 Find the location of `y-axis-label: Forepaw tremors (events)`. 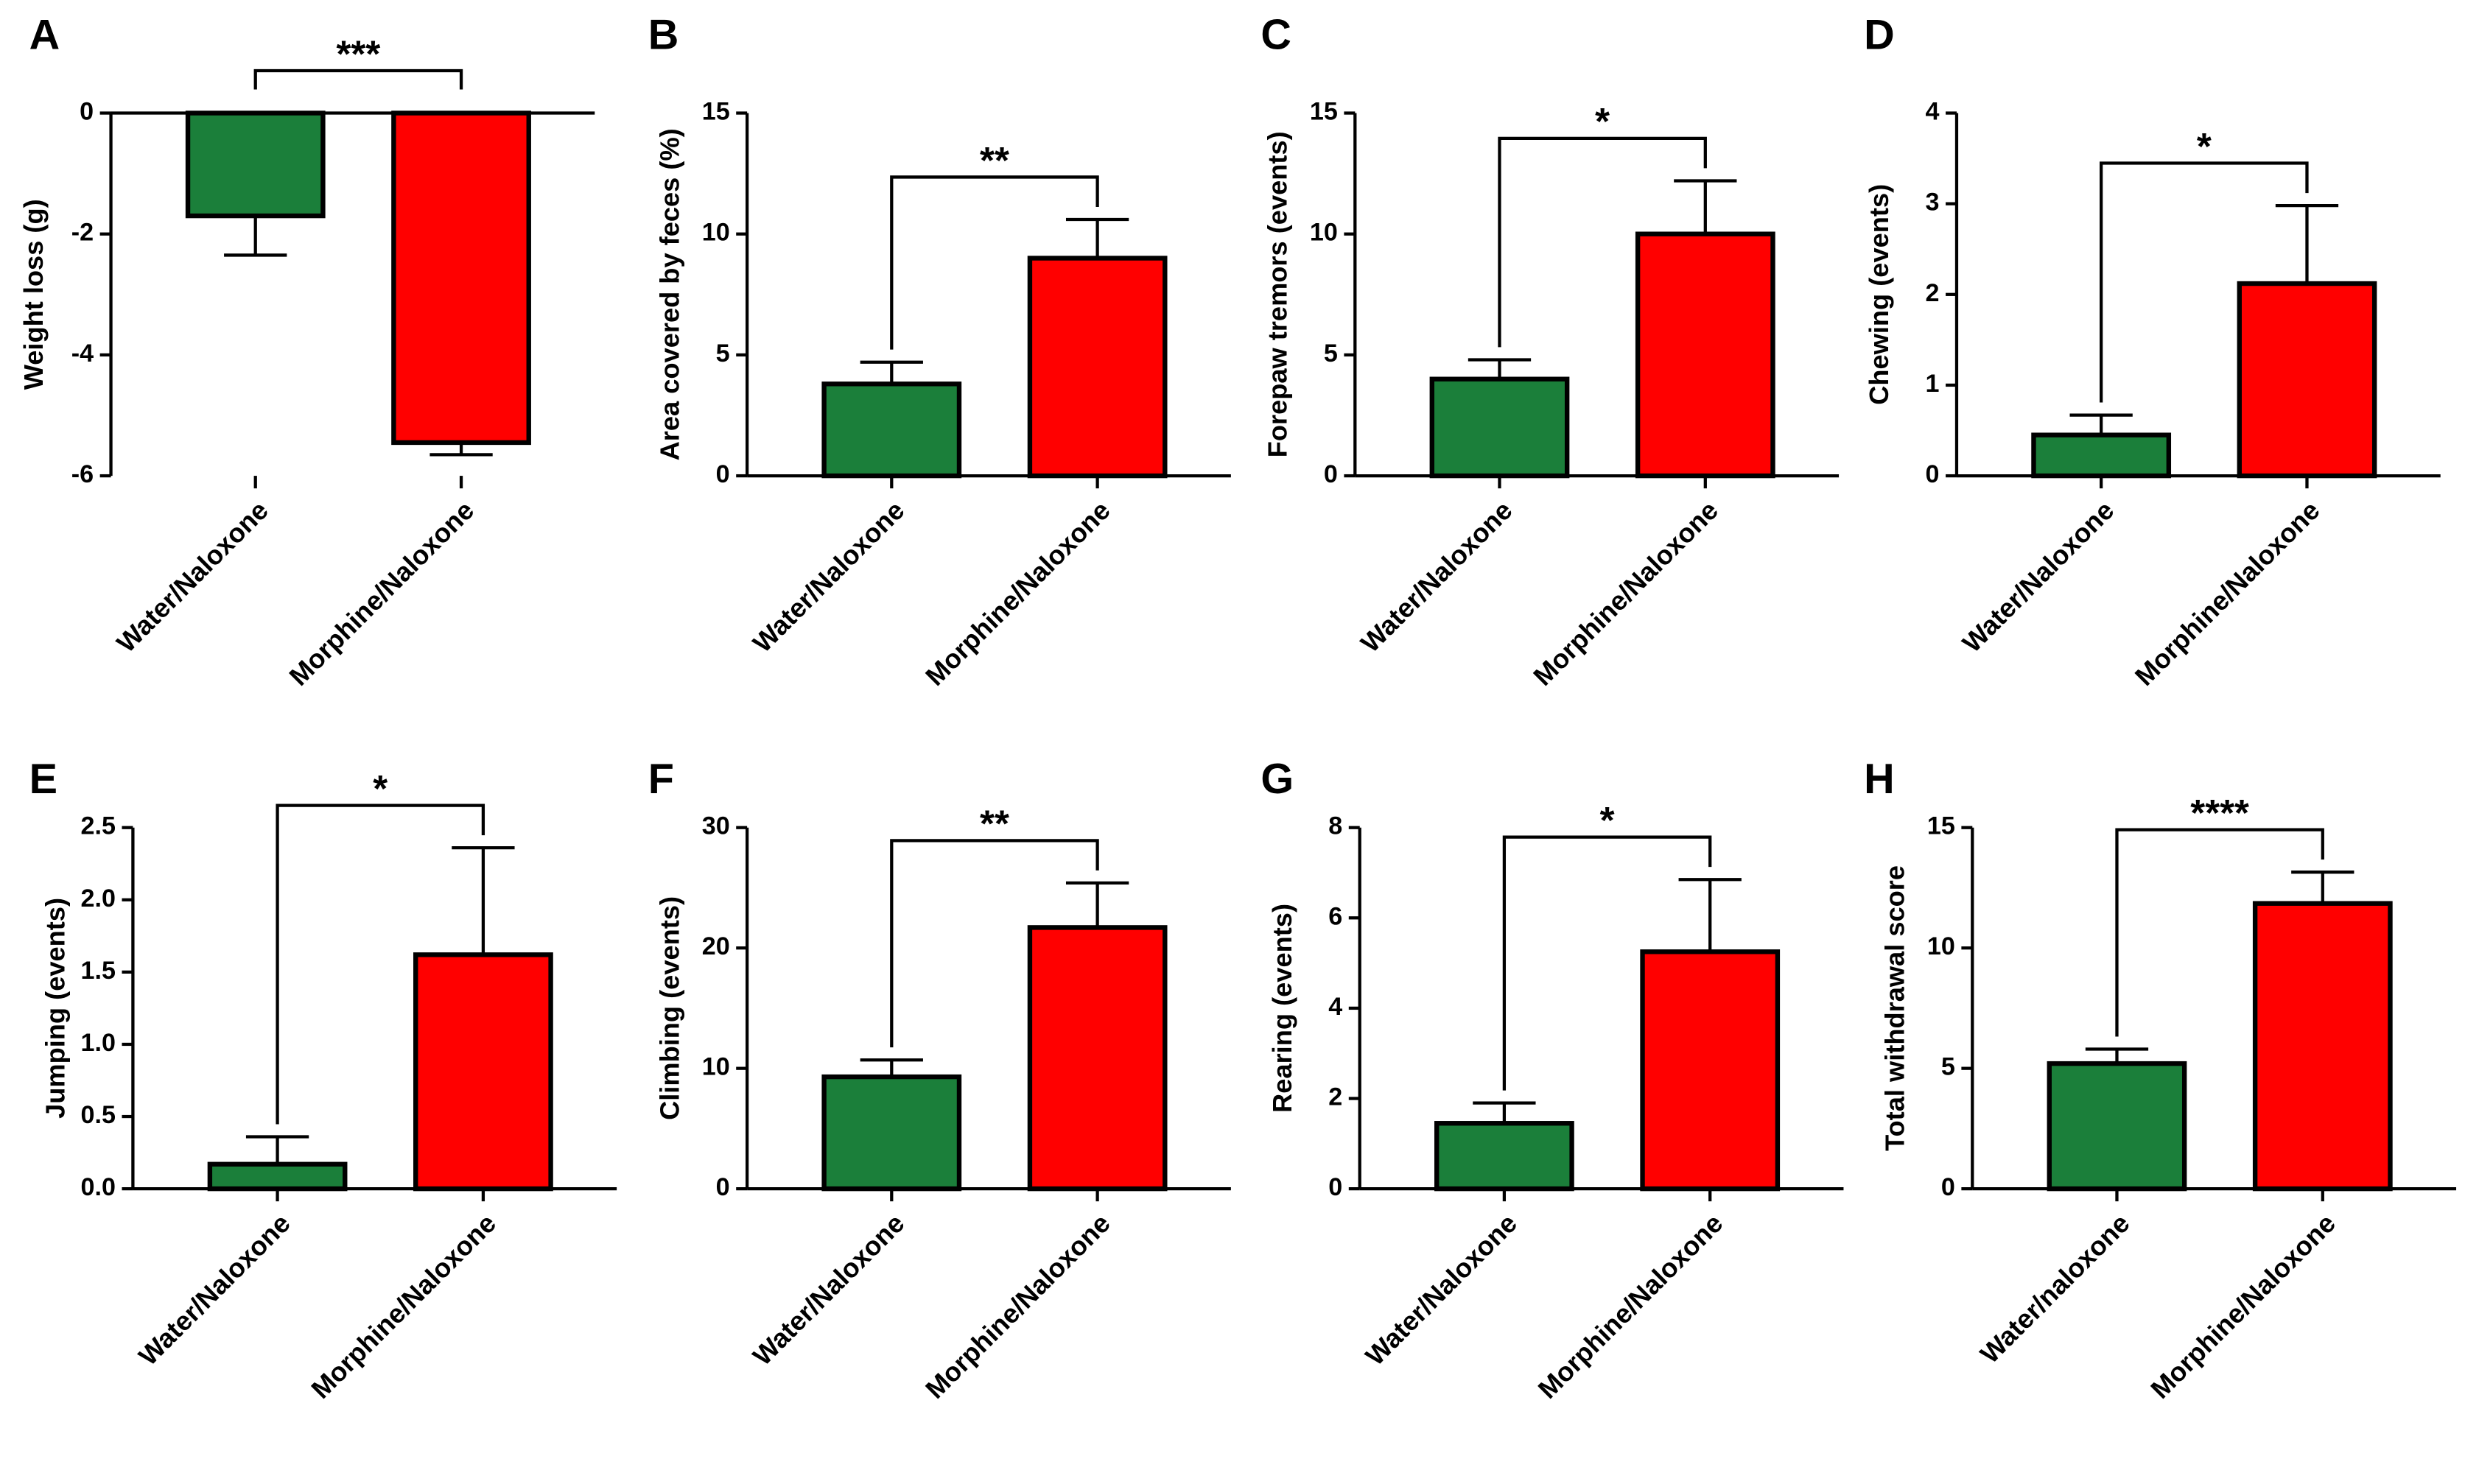

y-axis-label: Forepaw tremors (events) is located at coordinates (1278, 294).